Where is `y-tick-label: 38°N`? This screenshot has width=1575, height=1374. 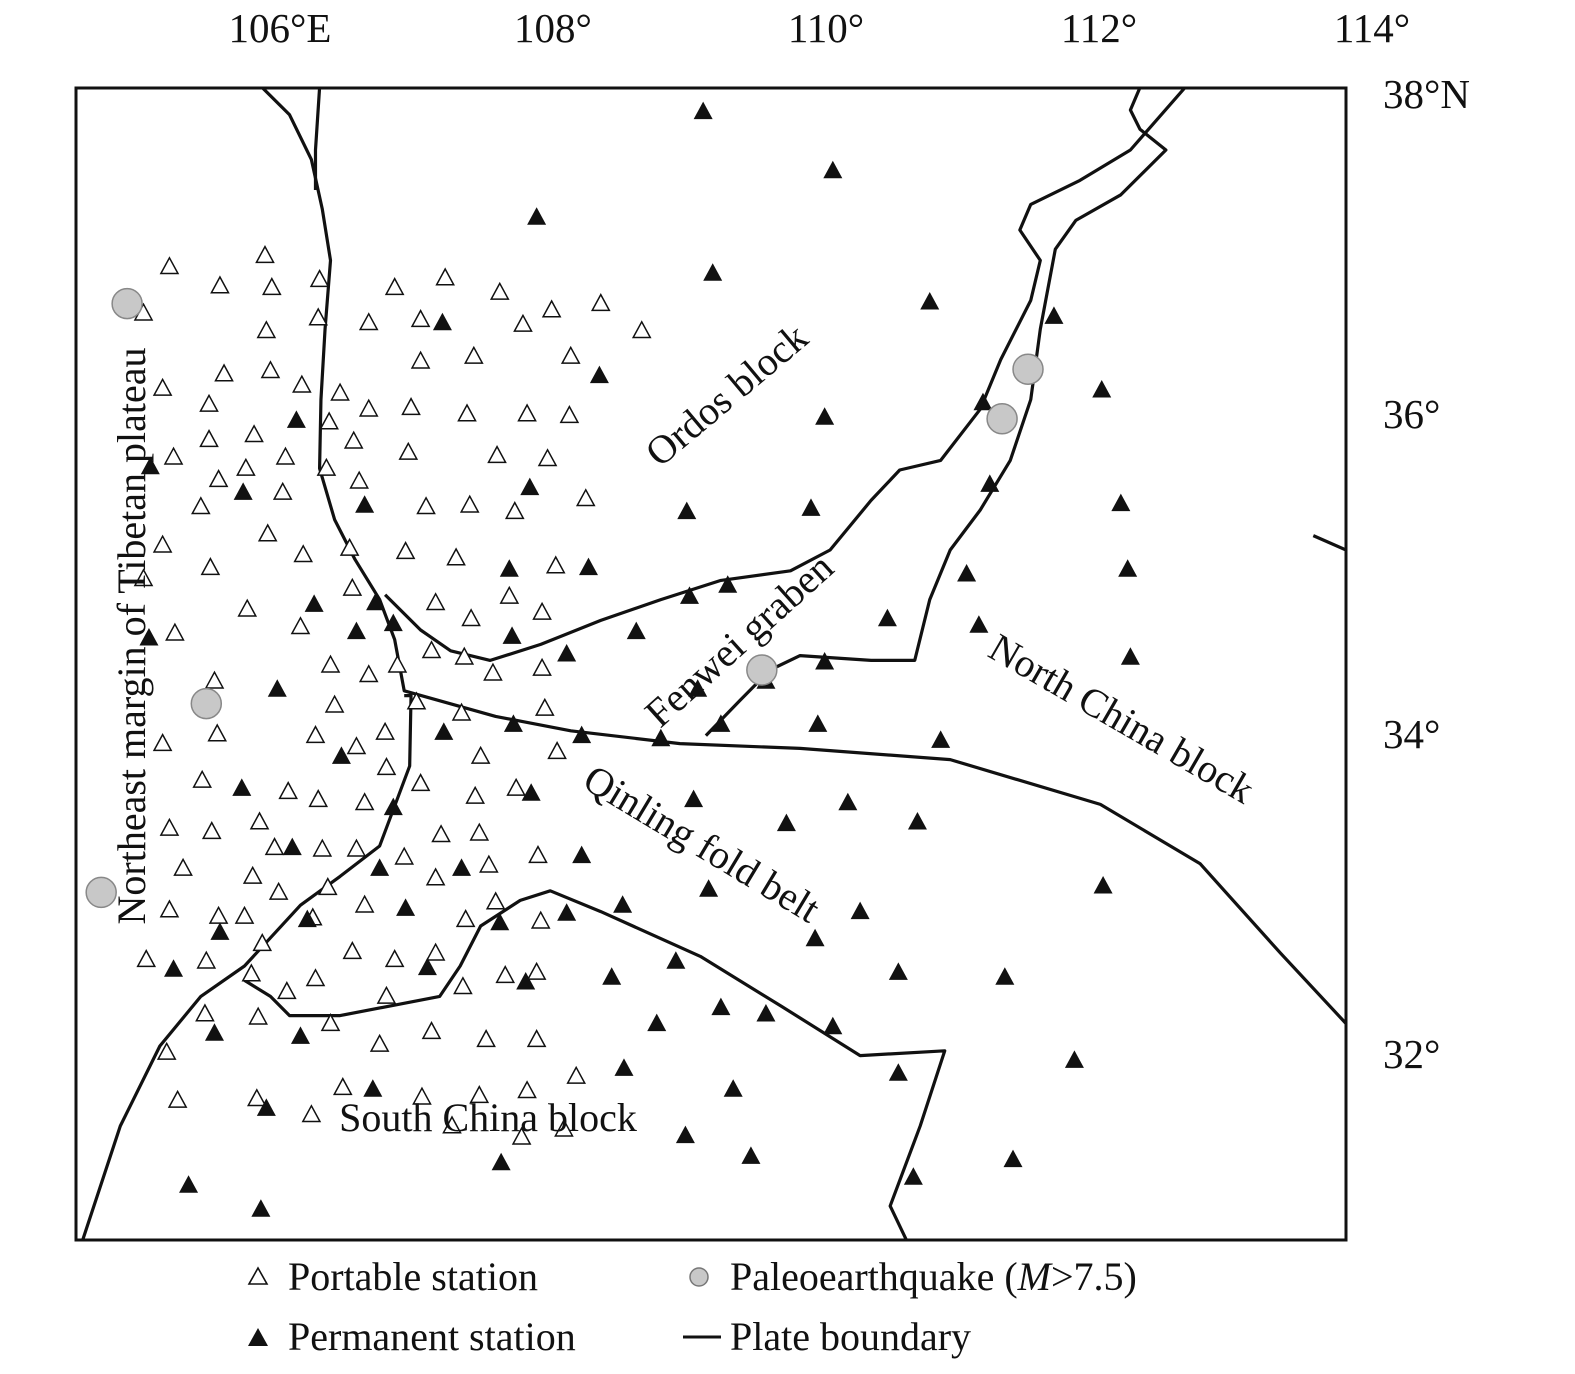 y-tick-label: 38°N is located at coordinates (1426, 94).